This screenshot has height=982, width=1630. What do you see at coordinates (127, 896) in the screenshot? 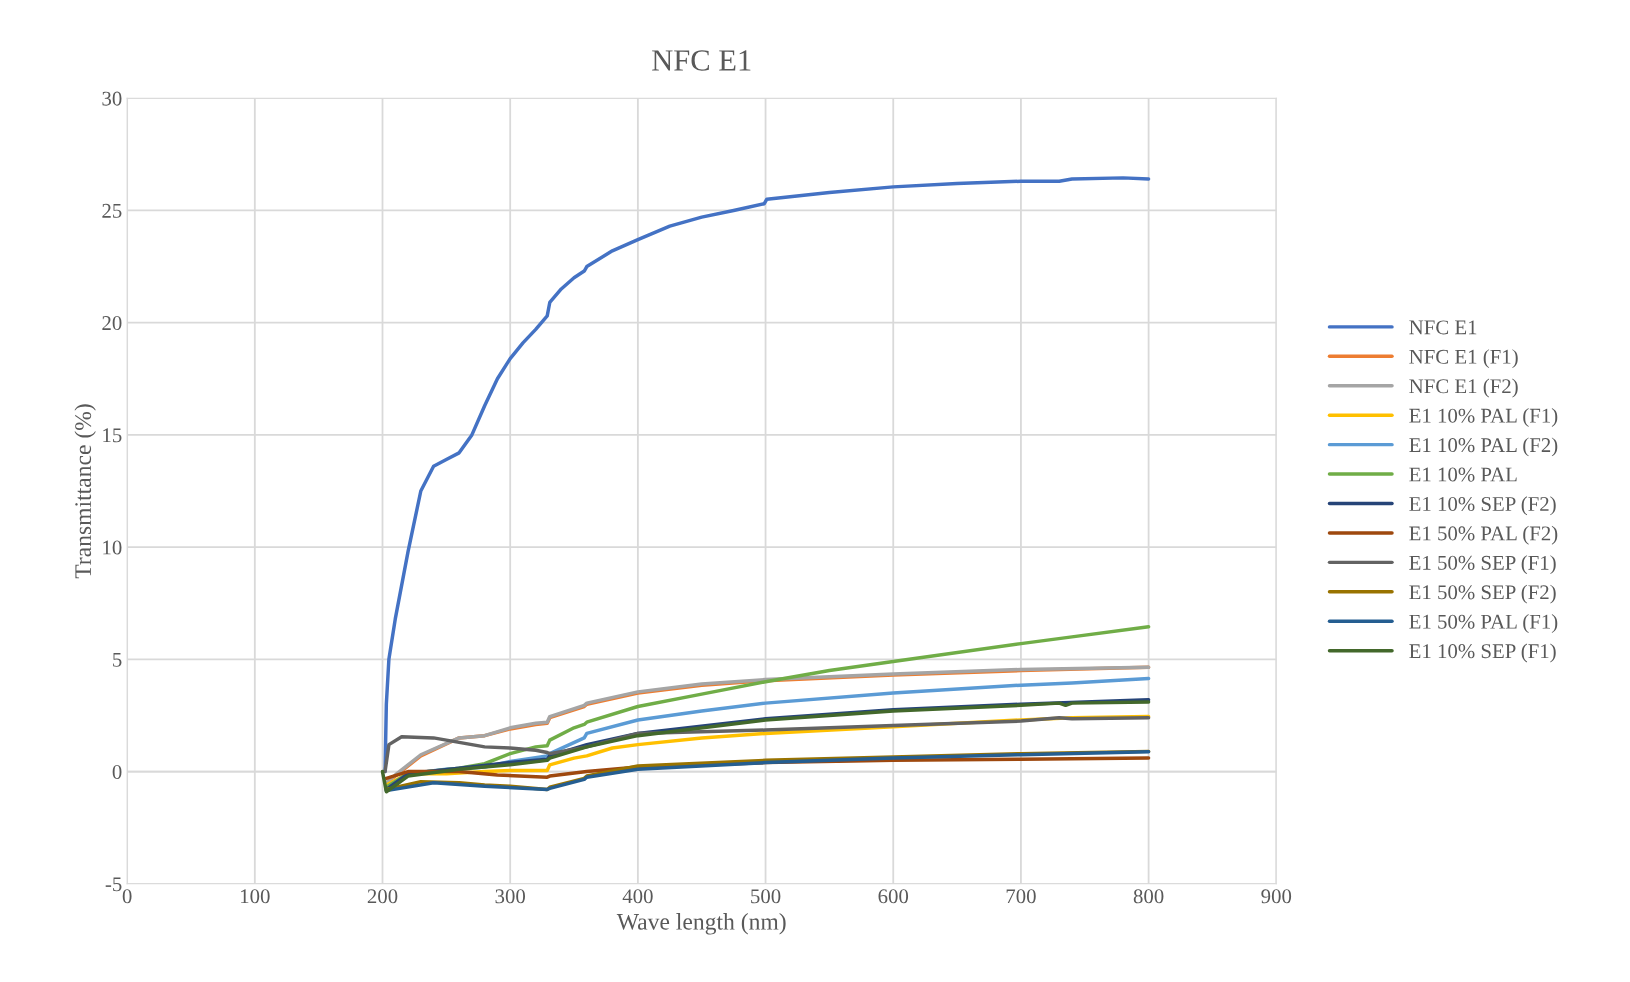
I see `x-tick-label: 0` at bounding box center [127, 896].